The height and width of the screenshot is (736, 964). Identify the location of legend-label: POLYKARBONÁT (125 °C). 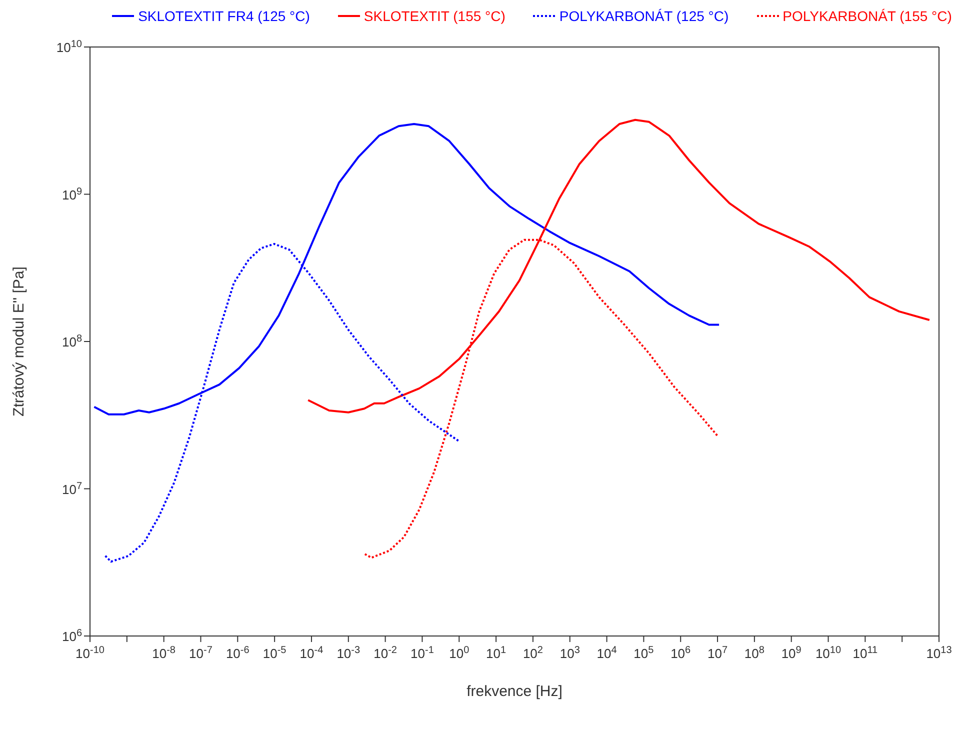
(643, 16).